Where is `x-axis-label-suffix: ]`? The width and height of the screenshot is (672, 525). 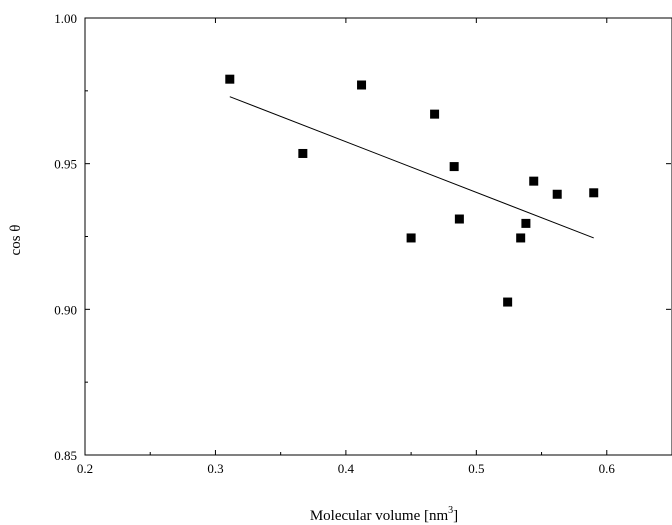 x-axis-label-suffix: ] is located at coordinates (455, 516).